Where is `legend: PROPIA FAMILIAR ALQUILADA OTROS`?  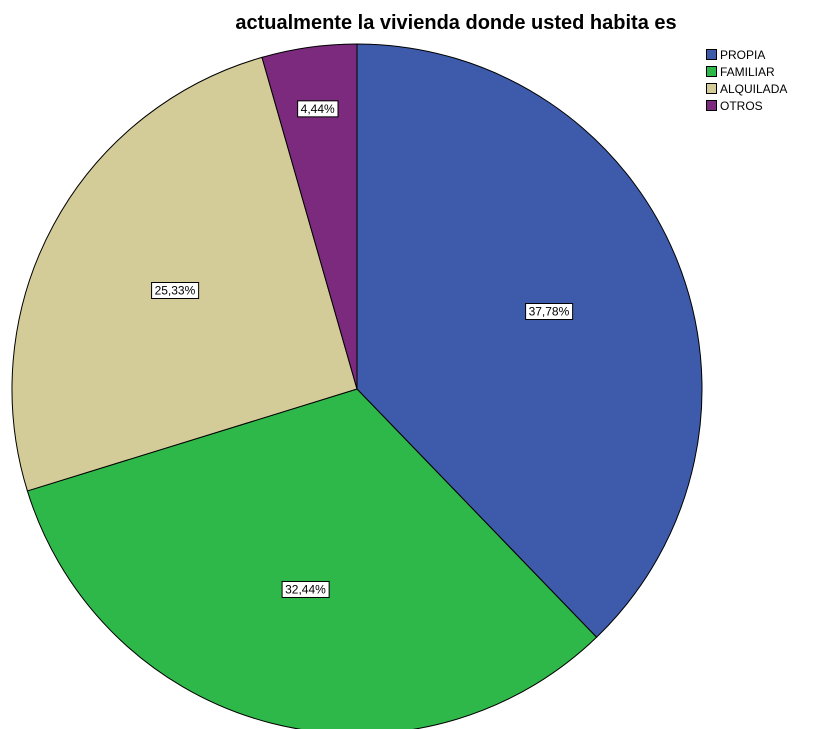
legend: PROPIA FAMILIAR ALQUILADA OTROS is located at coordinates (746, 80).